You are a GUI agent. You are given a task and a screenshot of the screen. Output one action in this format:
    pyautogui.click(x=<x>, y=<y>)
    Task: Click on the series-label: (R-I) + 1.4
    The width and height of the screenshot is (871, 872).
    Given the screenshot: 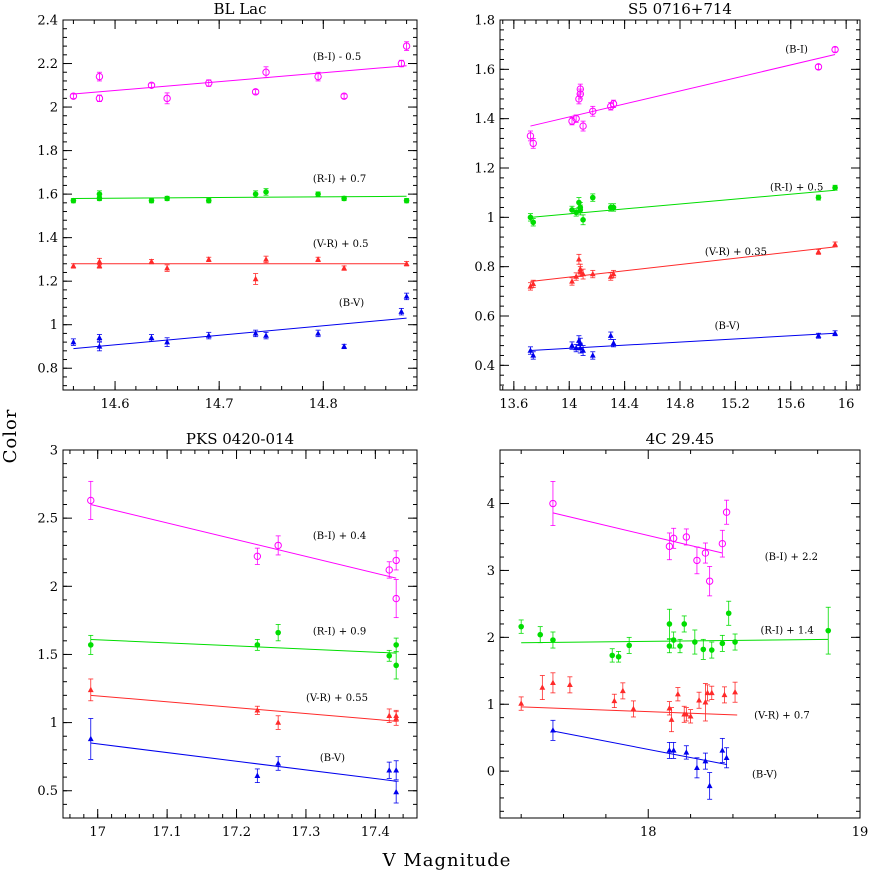 What is the action you would take?
    pyautogui.click(x=786, y=631)
    